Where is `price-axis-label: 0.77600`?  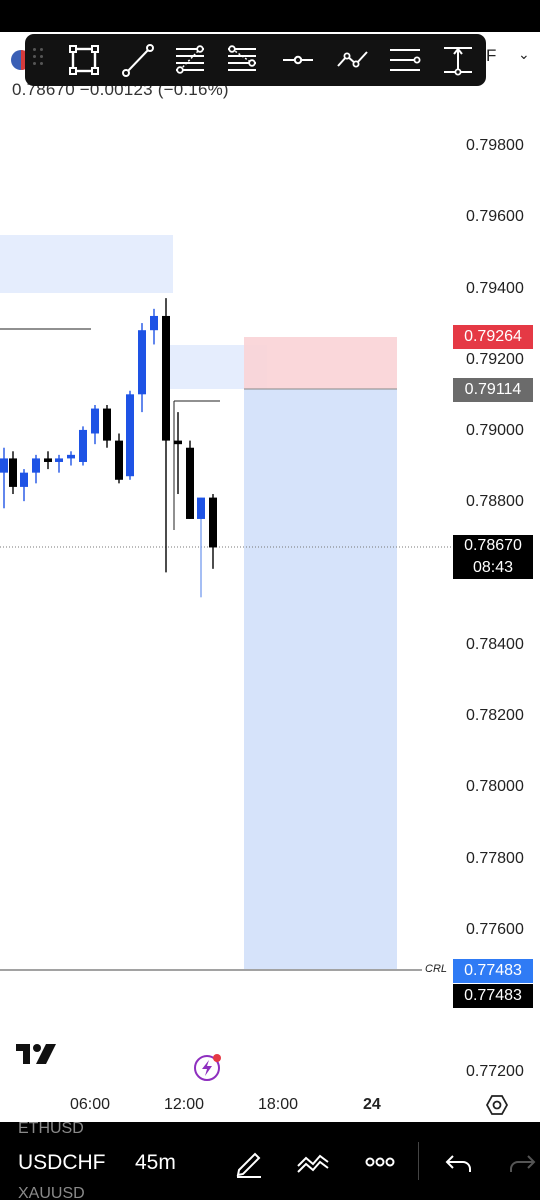 price-axis-label: 0.77600 is located at coordinates (495, 929).